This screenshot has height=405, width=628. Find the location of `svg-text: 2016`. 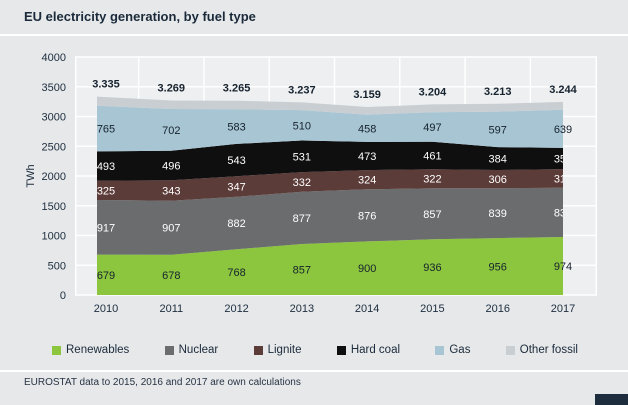

svg-text: 2016 is located at coordinates (497, 309).